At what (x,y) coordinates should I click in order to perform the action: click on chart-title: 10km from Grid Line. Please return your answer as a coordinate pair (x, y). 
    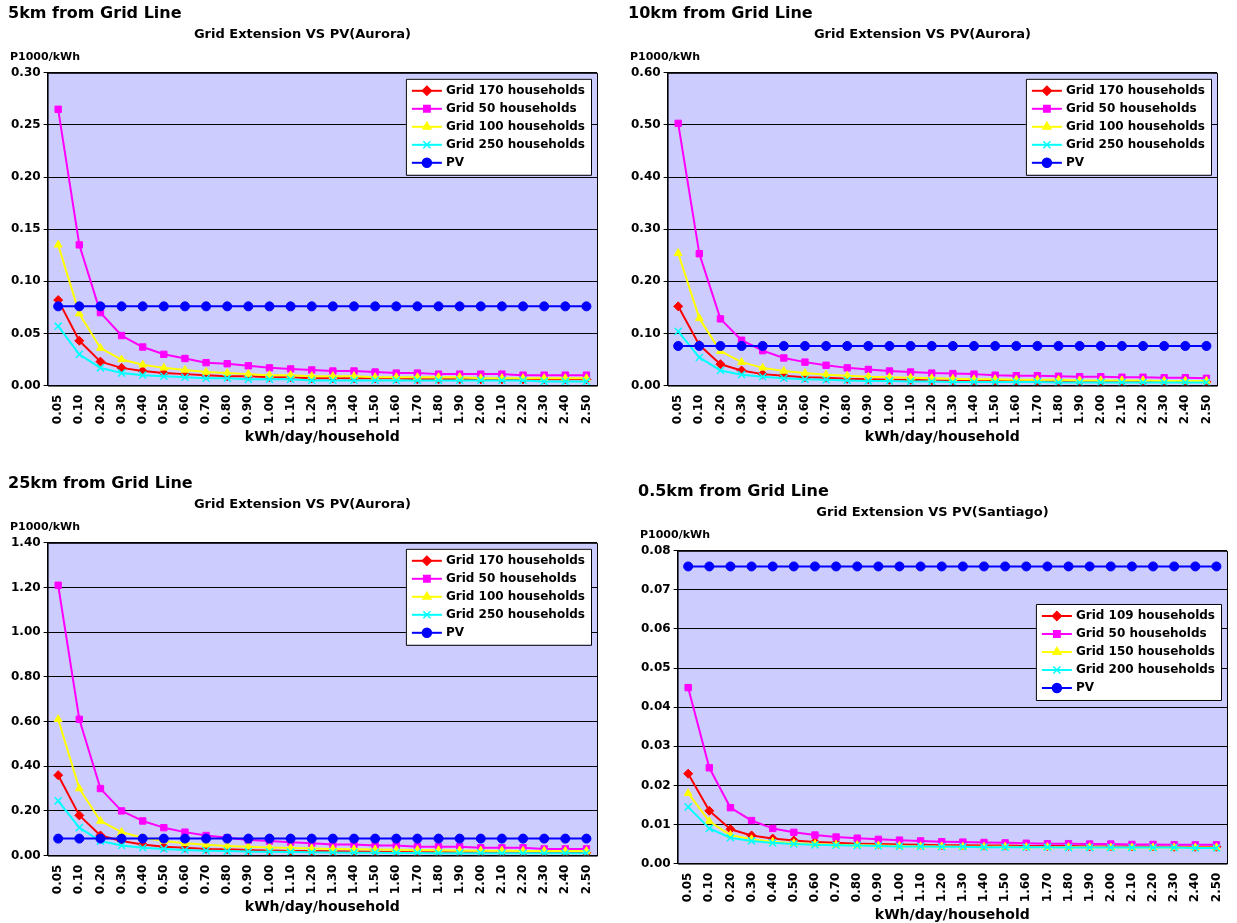
    Looking at the image, I should click on (720, 12).